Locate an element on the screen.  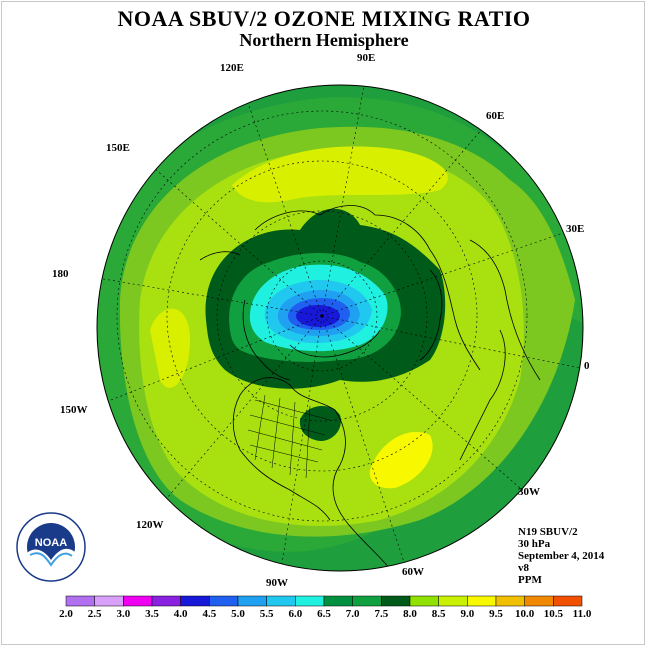
legend-tick-label: 2.5 is located at coordinates (94, 614).